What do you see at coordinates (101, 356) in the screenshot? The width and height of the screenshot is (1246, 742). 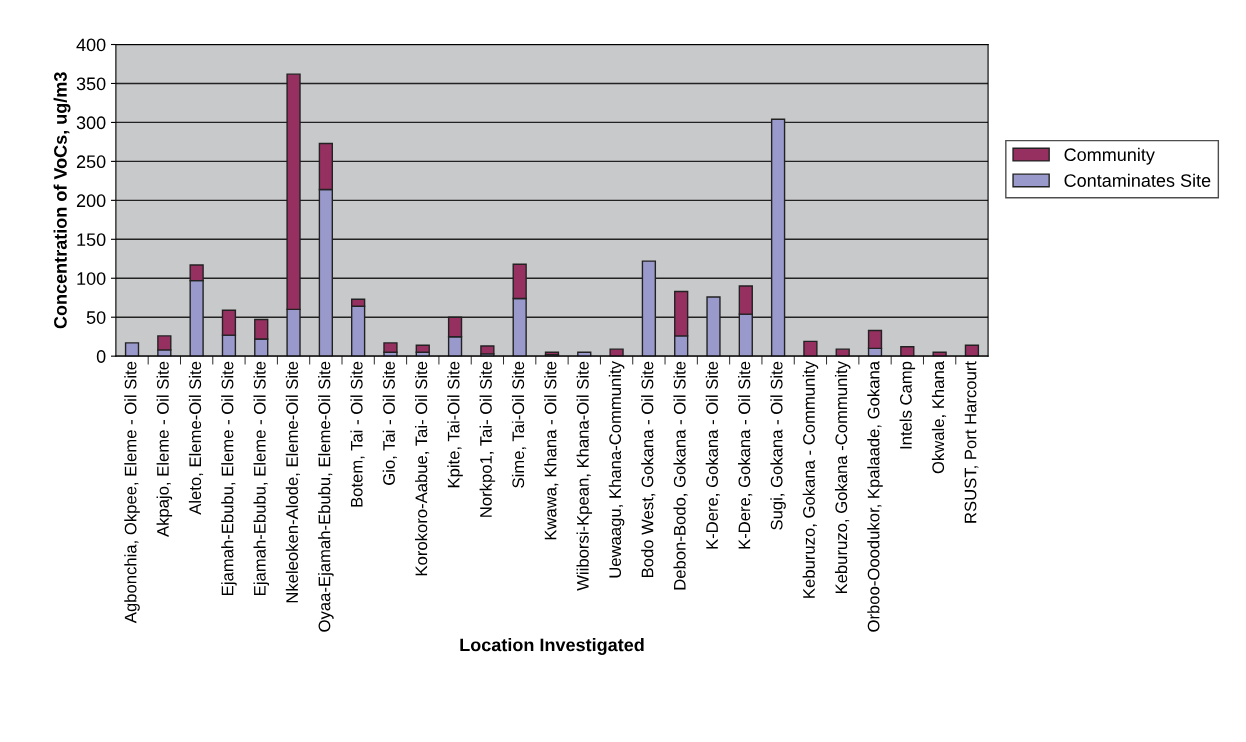 I see `y-tick-label: 0` at bounding box center [101, 356].